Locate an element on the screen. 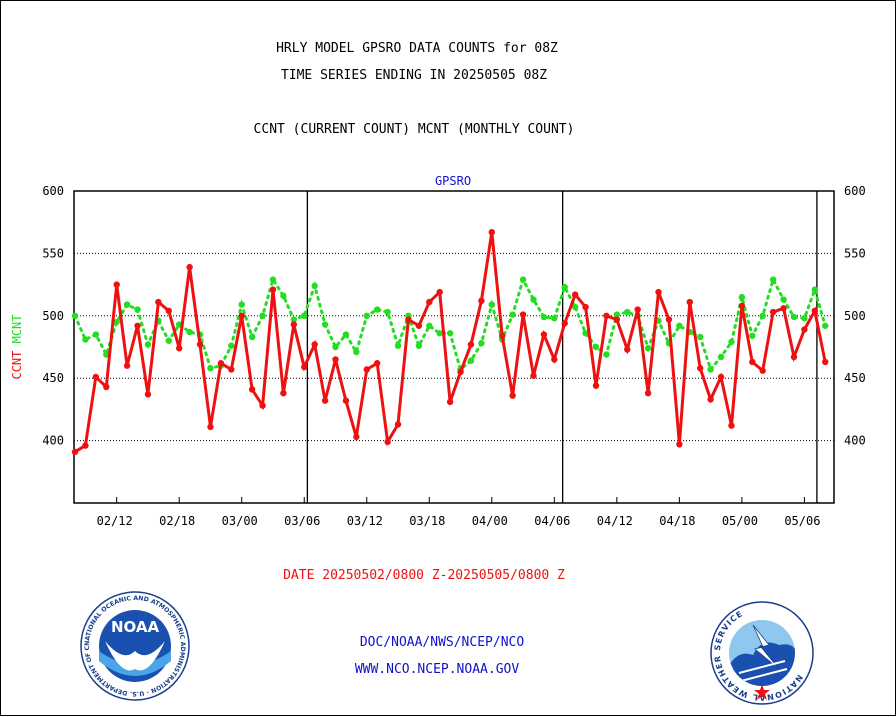 This screenshot has height=717, width=896. footer-link-www: WWW.NCO.NCEP.NOAA.GOV is located at coordinates (437, 669).